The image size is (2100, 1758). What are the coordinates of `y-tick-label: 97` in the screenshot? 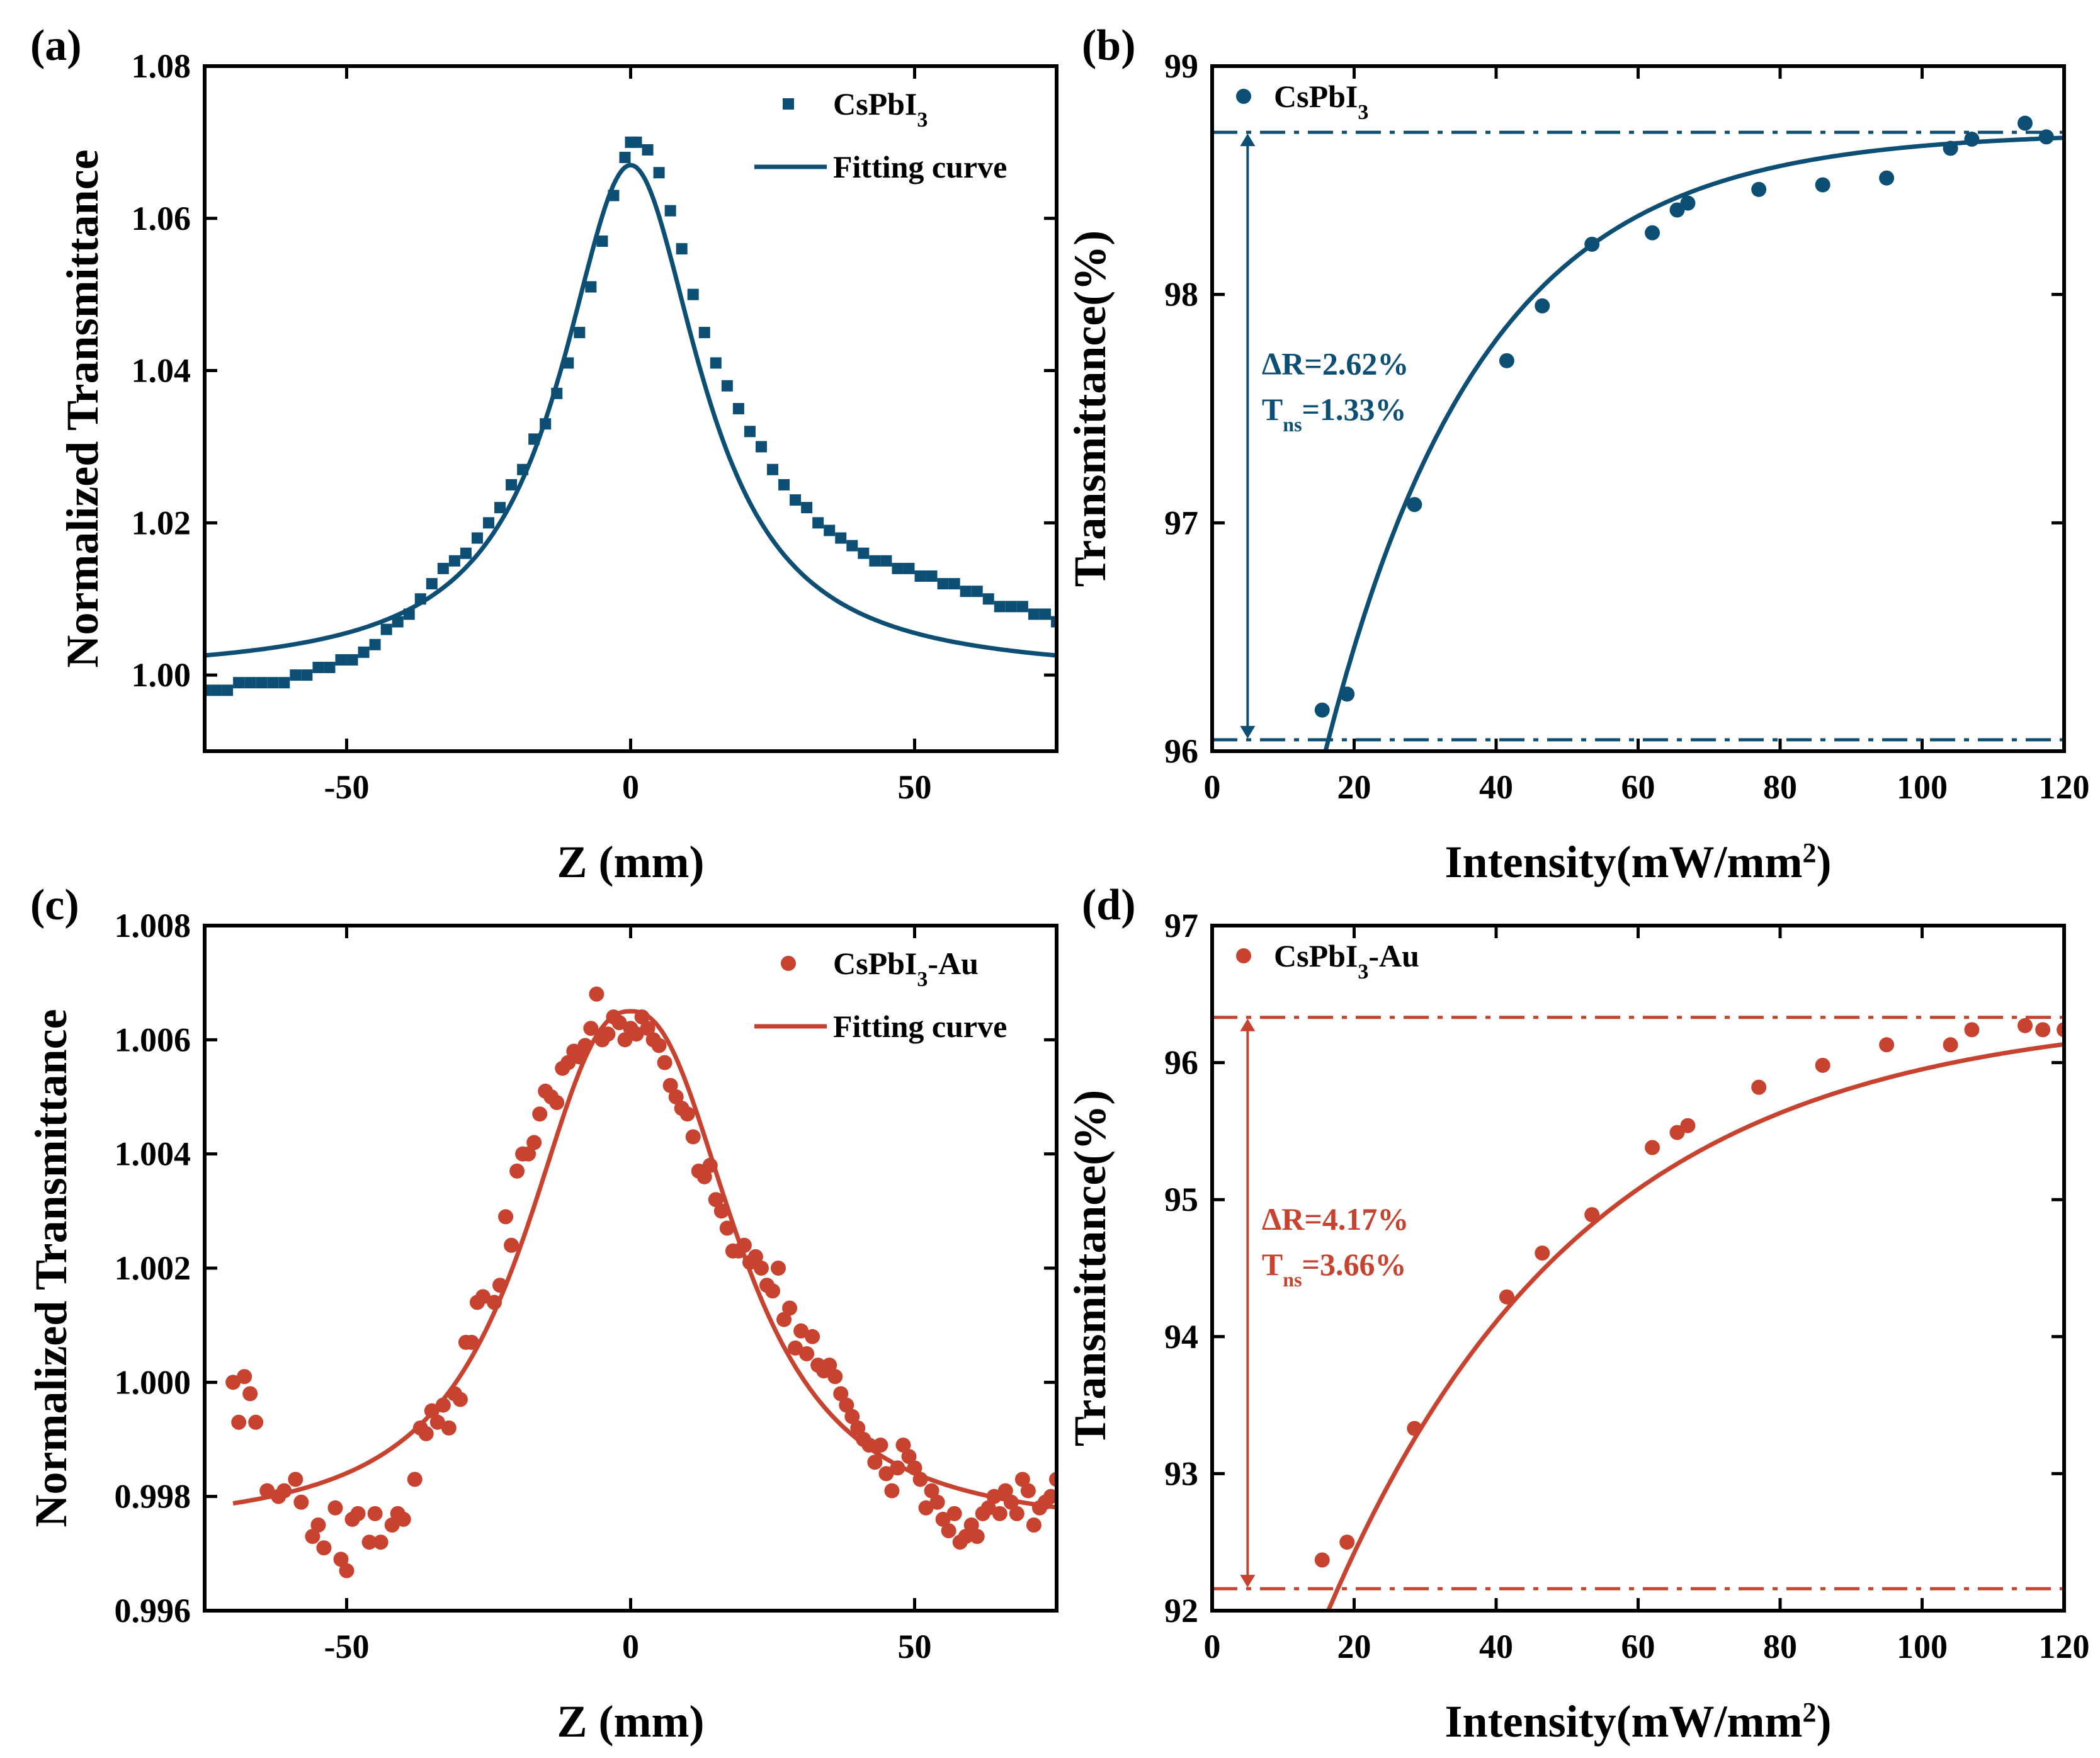 It's located at (1181, 523).